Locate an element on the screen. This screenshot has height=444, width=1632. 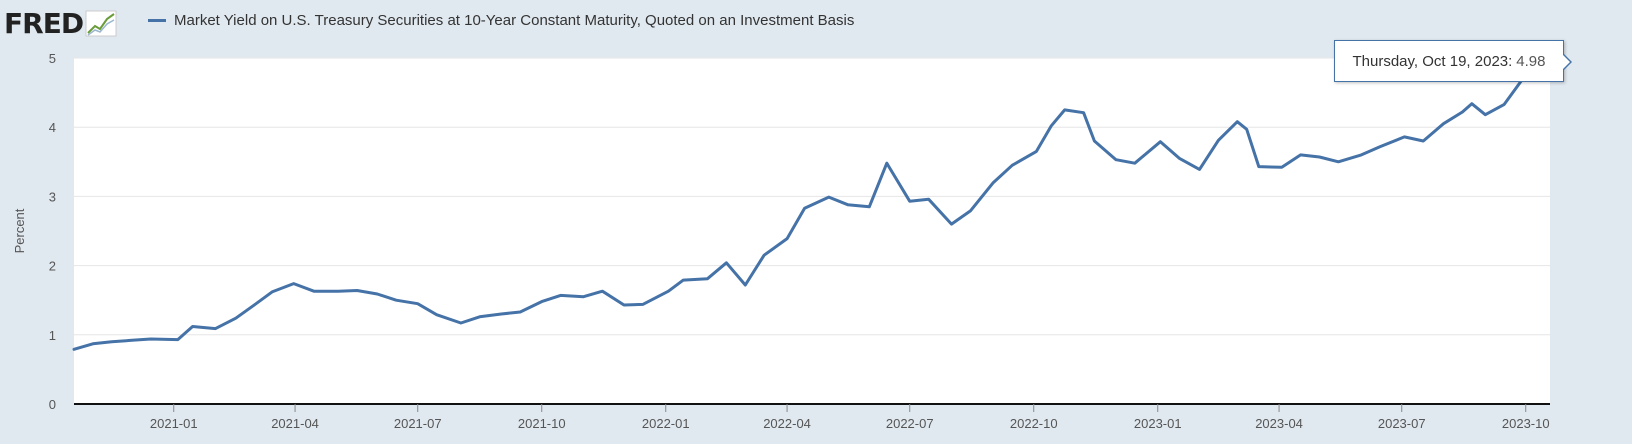
x-tick-label: 2023-07 is located at coordinates (1402, 423).